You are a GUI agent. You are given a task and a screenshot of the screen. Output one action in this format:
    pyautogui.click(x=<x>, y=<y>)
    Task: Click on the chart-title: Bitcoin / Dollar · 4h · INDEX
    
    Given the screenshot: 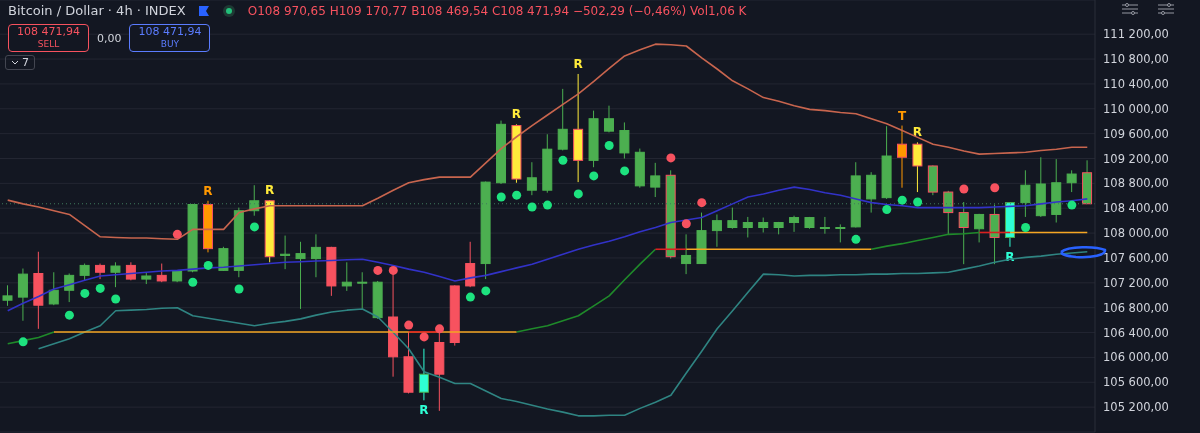 What is the action you would take?
    pyautogui.click(x=97, y=10)
    